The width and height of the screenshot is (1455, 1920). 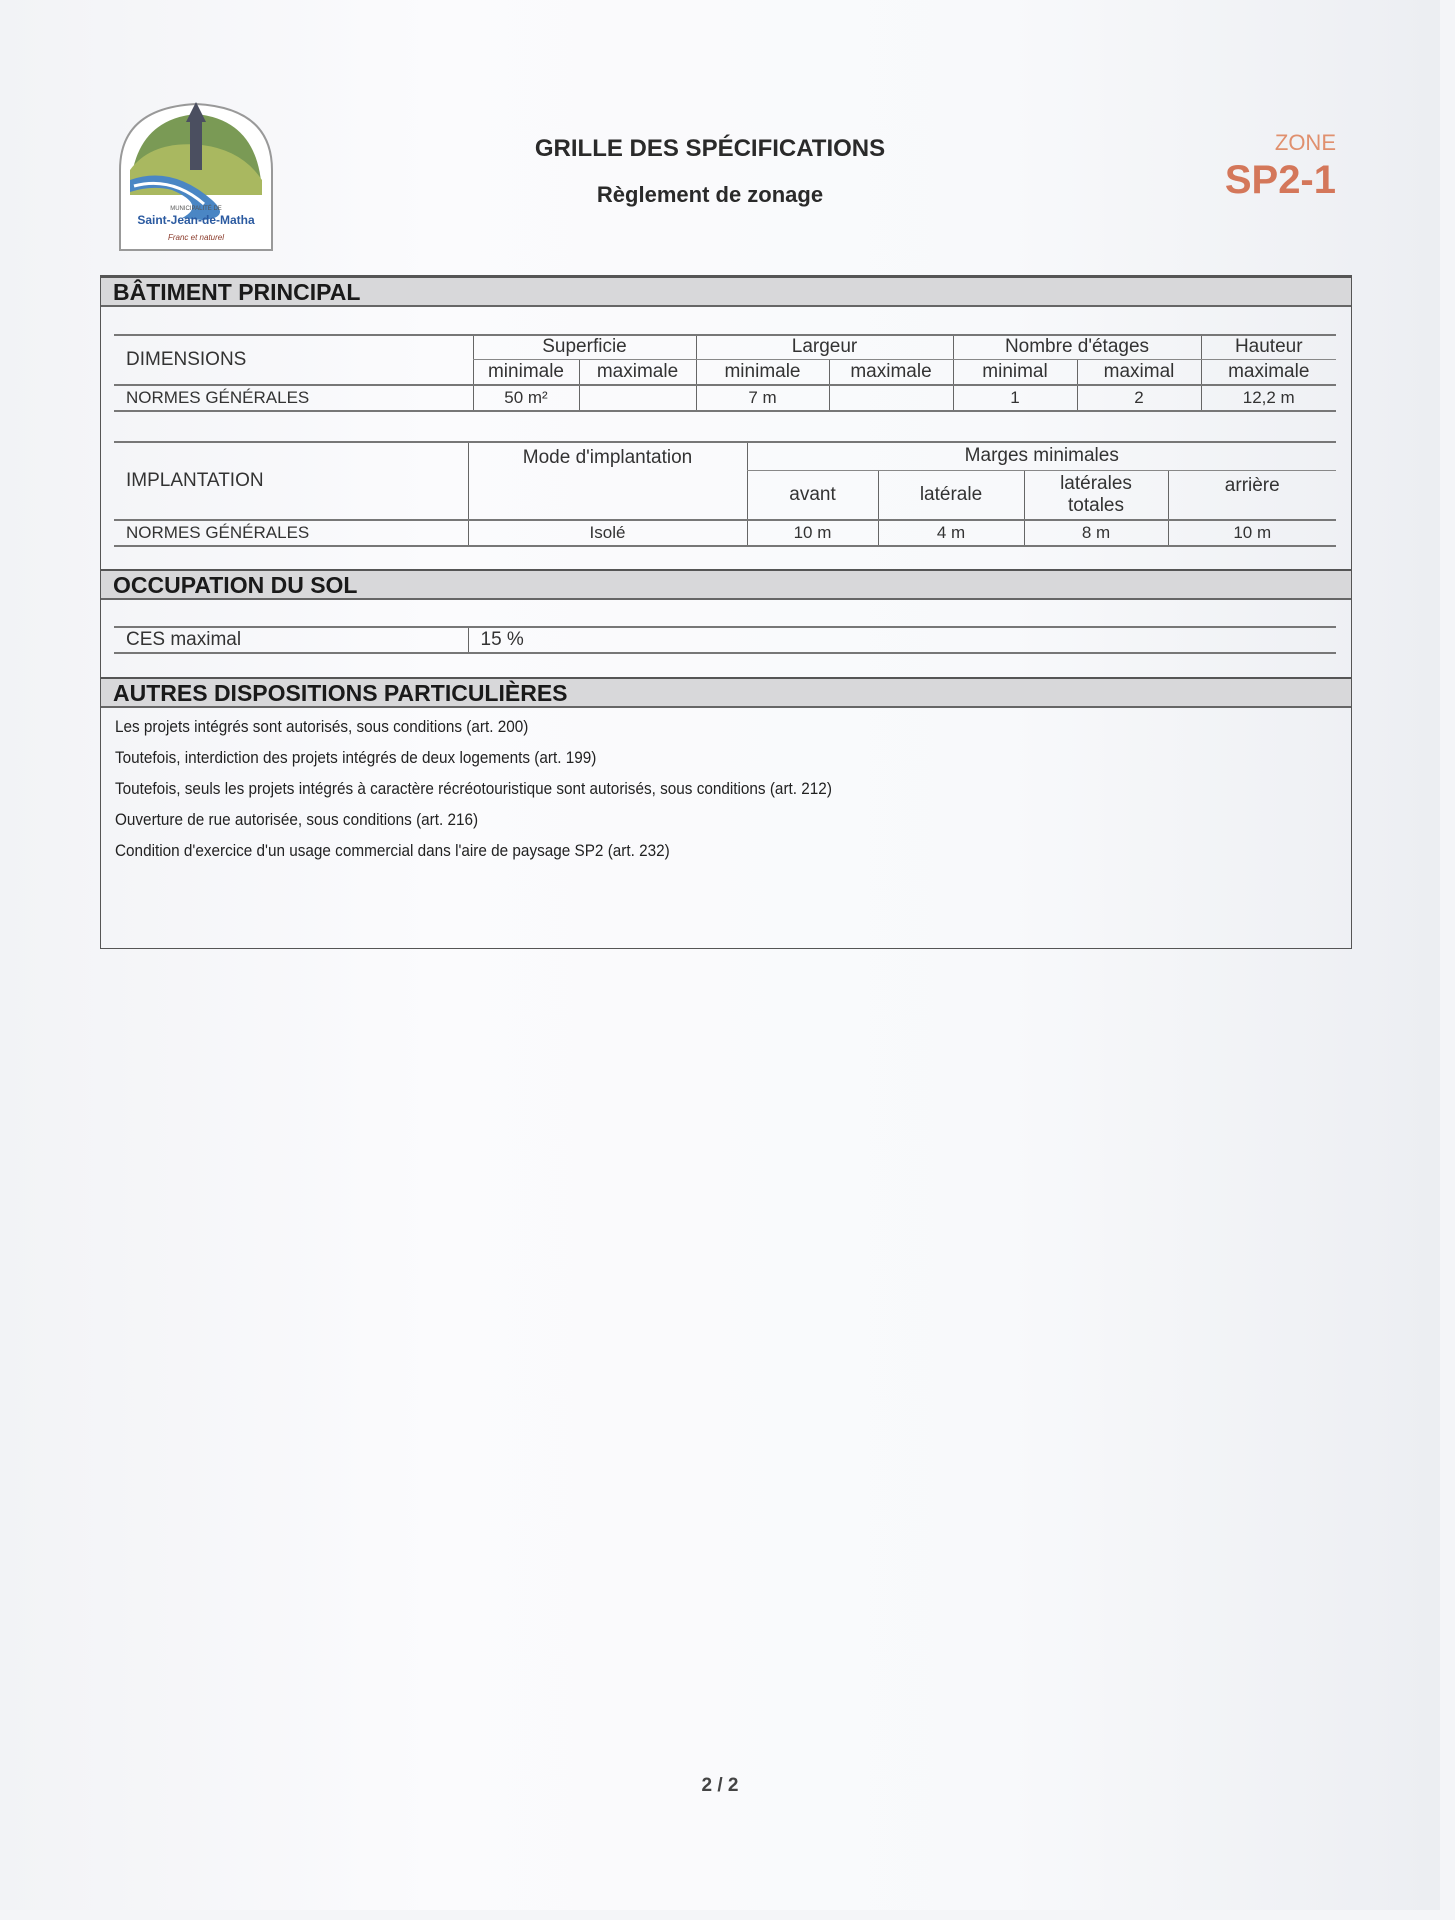 I want to click on header-hauteur: Hauteur, so click(x=1268, y=347).